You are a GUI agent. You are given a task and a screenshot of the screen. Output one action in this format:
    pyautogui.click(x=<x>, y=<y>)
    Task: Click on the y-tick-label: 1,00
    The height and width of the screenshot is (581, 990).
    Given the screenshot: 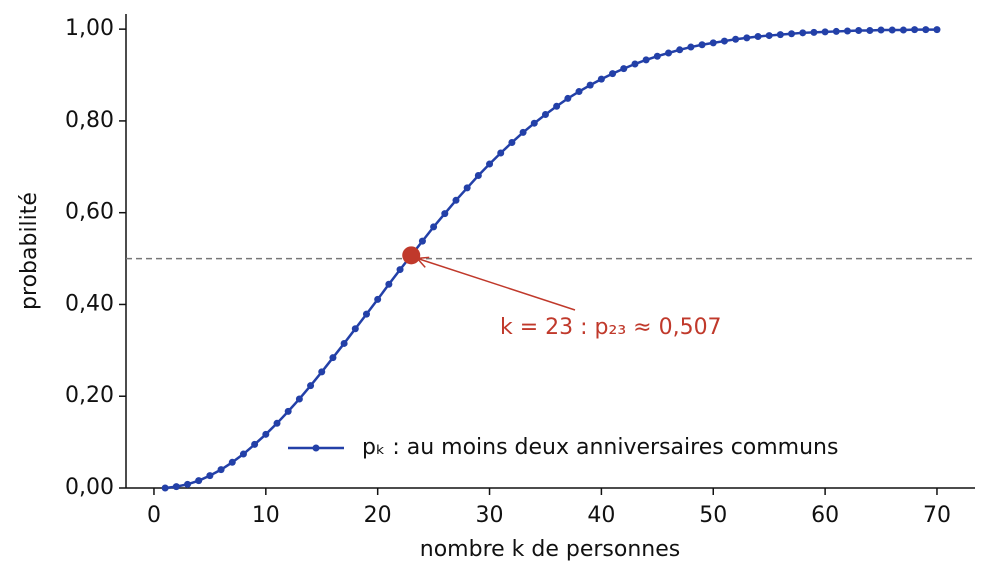 What is the action you would take?
    pyautogui.click(x=89, y=28)
    